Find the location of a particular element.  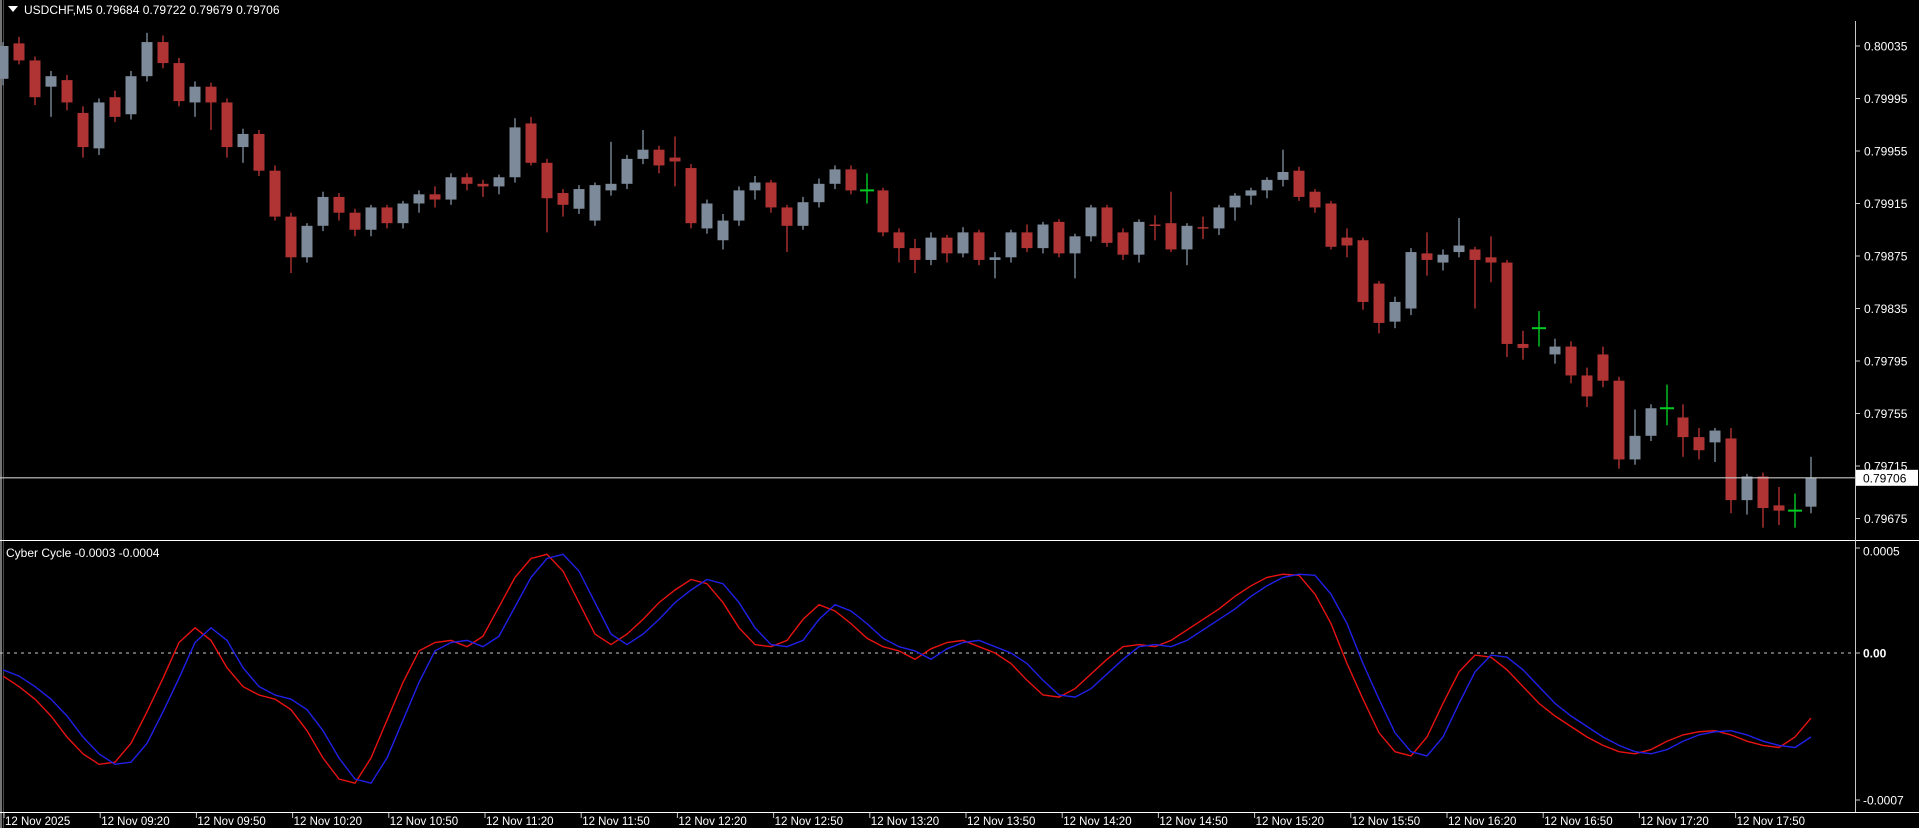

time-axis-label: 12 Nov 12:50 is located at coordinates (809, 822).